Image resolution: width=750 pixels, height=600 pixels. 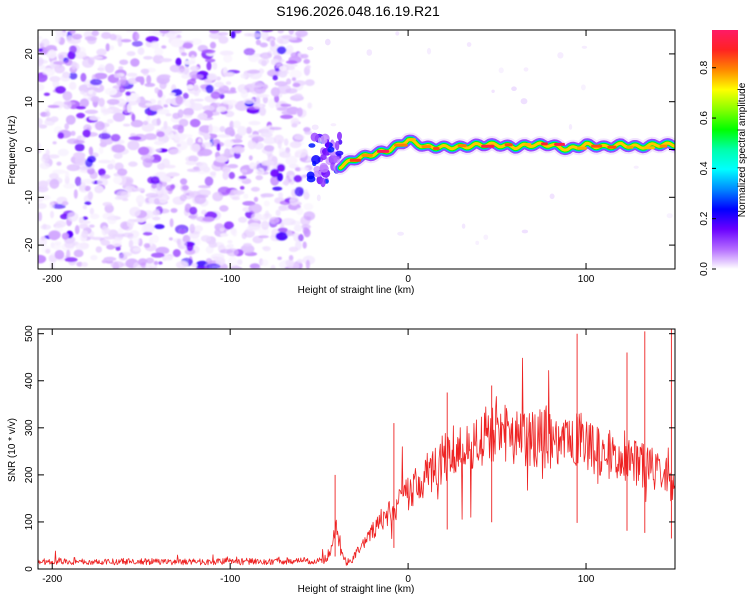 I want to click on spectrogram-xtick-label: -200, so click(x=52, y=279).